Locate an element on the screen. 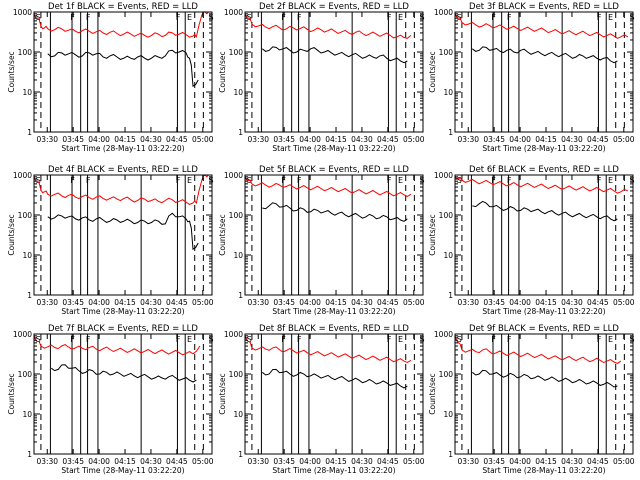  y-tick-label: 10 is located at coordinates (27, 414).